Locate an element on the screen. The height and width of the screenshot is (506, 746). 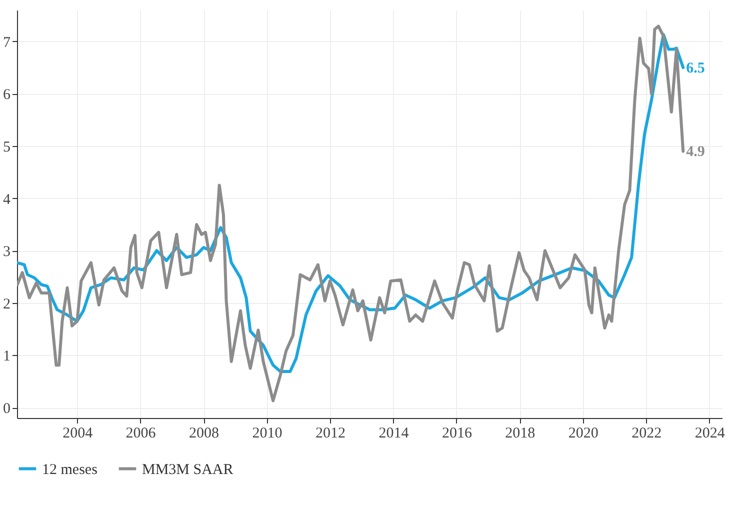
x-tick-label: 2006 is located at coordinates (141, 434).